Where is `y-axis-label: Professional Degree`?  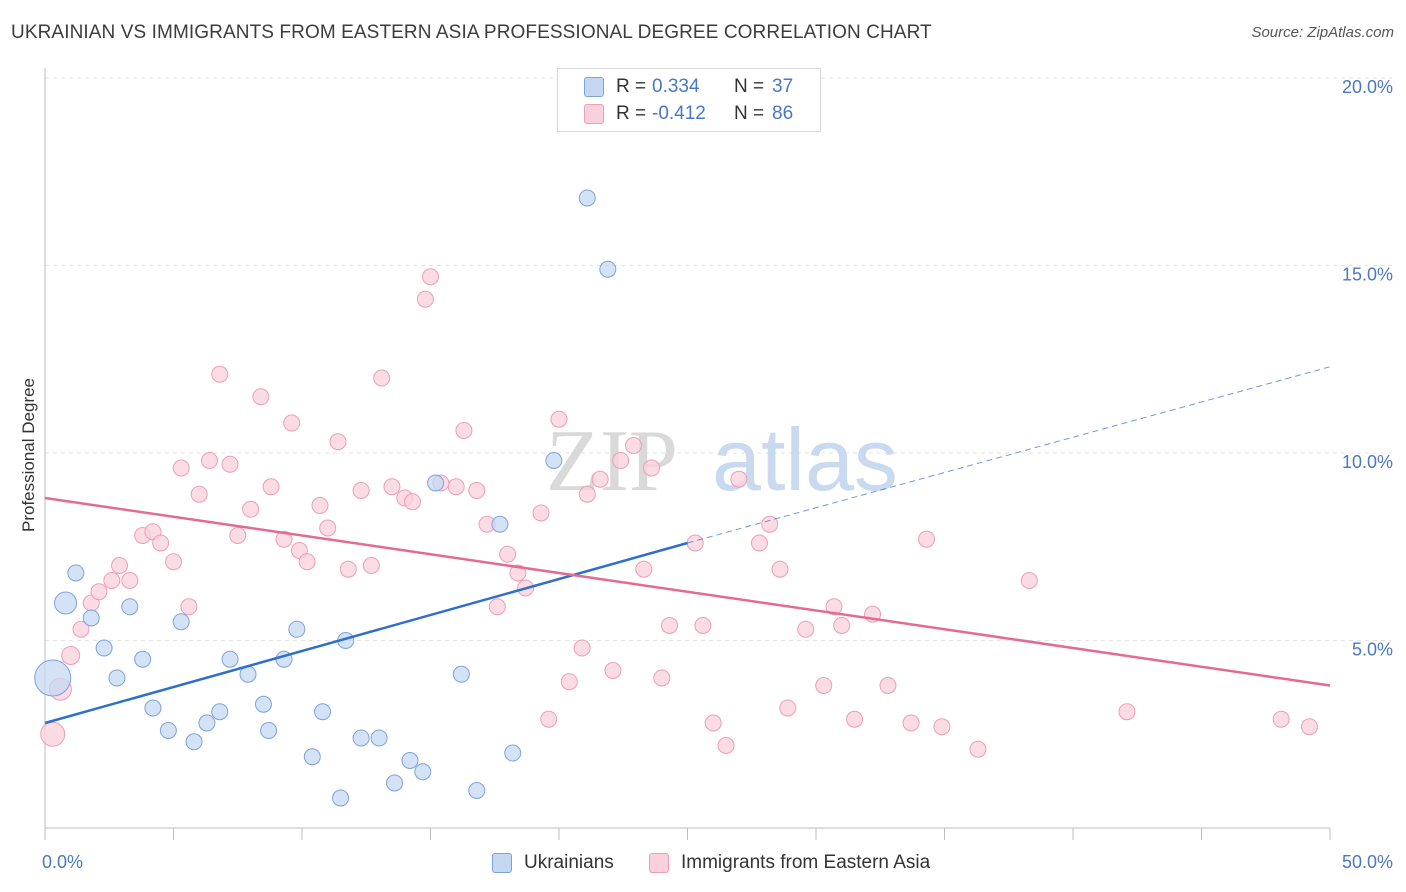 y-axis-label: Professional Degree is located at coordinates (28, 455).